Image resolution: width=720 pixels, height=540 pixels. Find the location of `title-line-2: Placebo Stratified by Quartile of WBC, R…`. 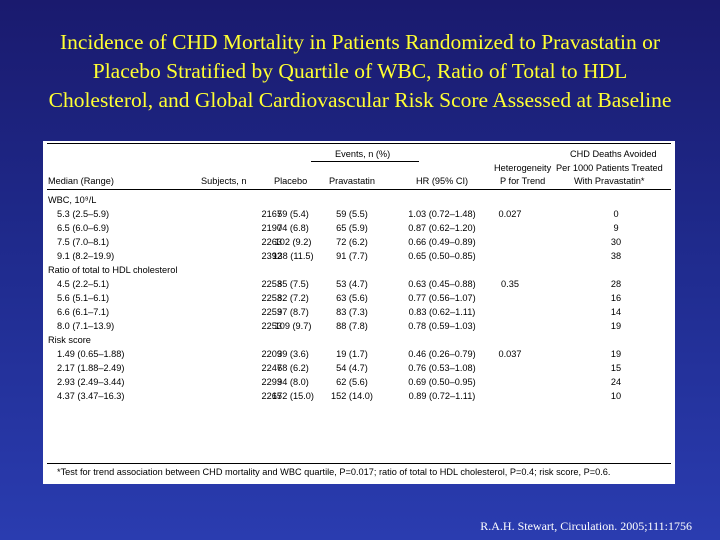

title-line-2: Placebo Stratified by Quartile of WBC, R… is located at coordinates (360, 71).